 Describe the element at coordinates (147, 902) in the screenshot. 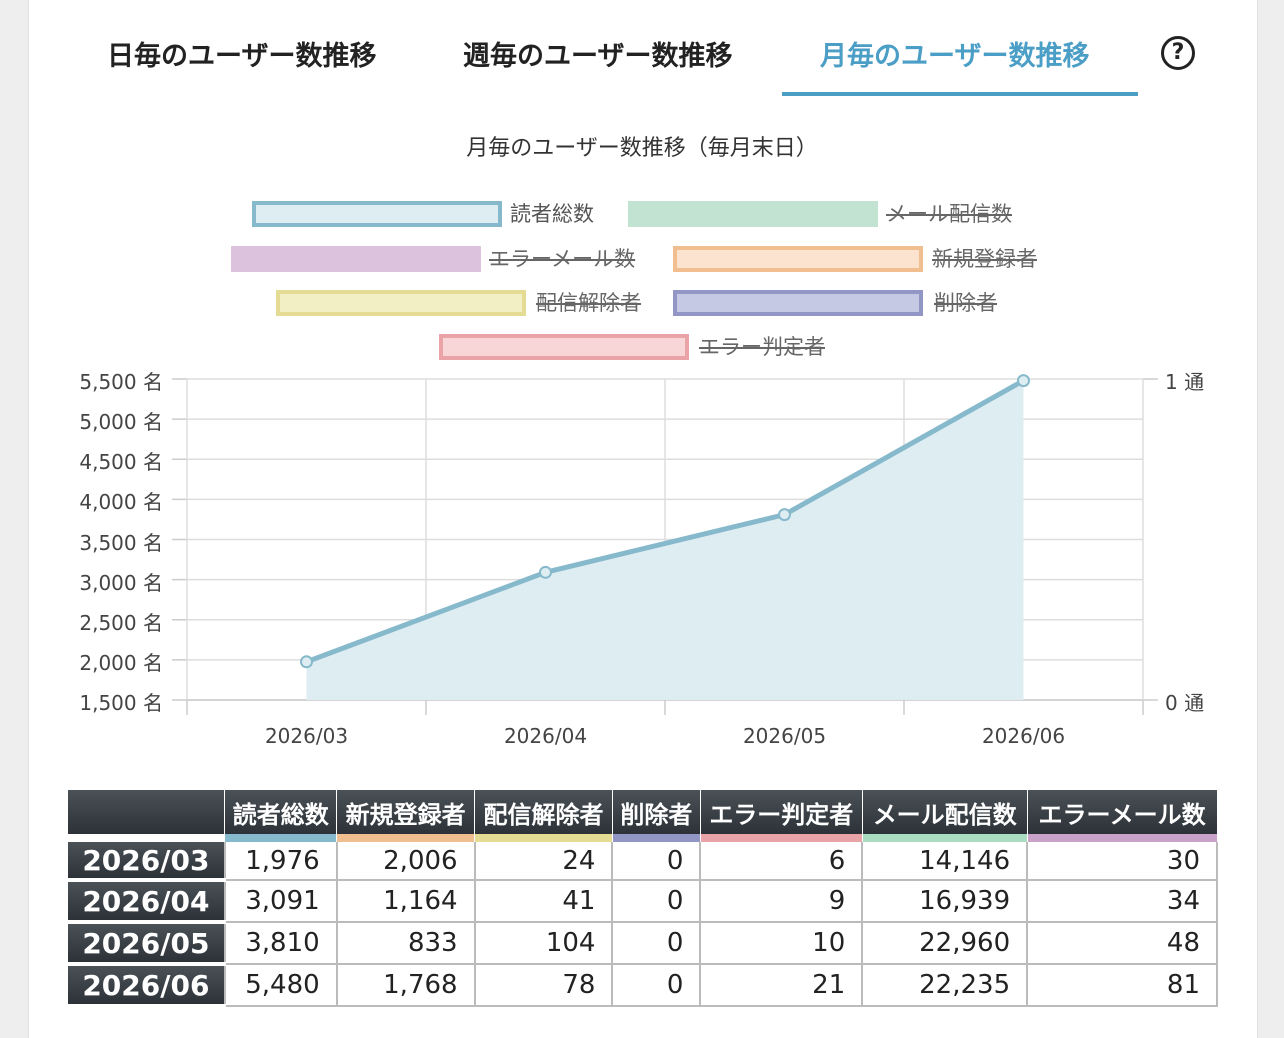

I see `row-header: 2026/04` at that location.